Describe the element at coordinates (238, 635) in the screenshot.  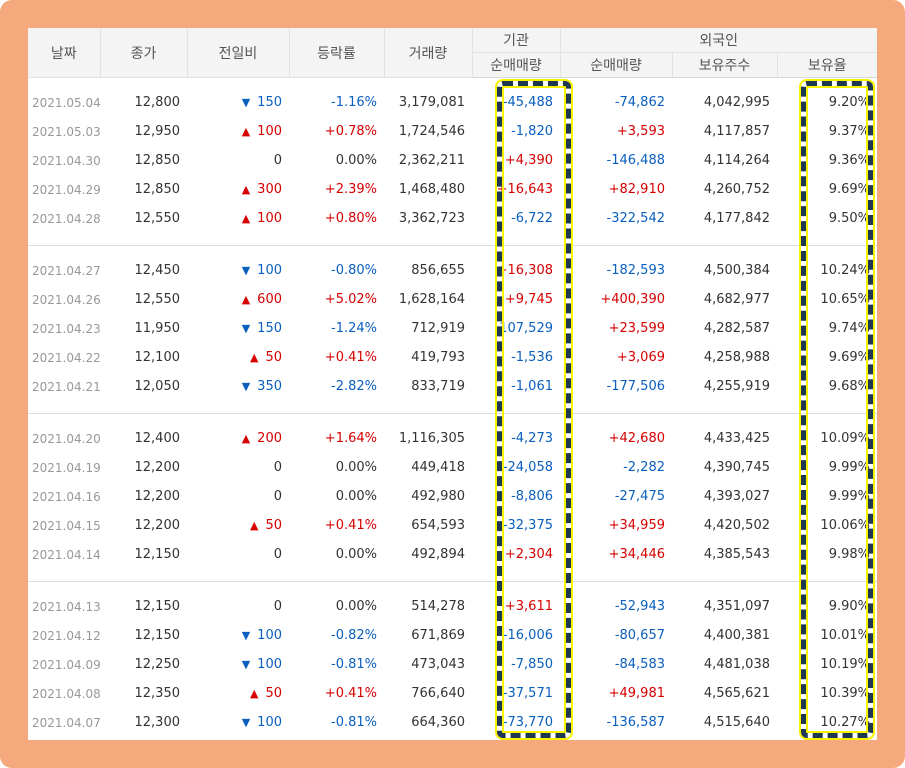
I see `change-cell: ▼ 100` at that location.